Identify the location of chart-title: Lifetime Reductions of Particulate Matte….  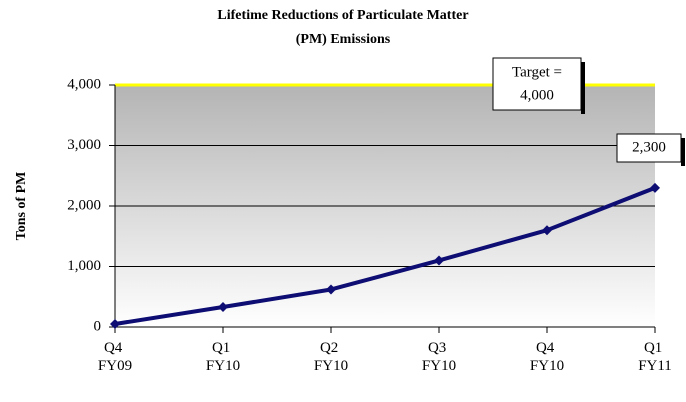
(342, 15).